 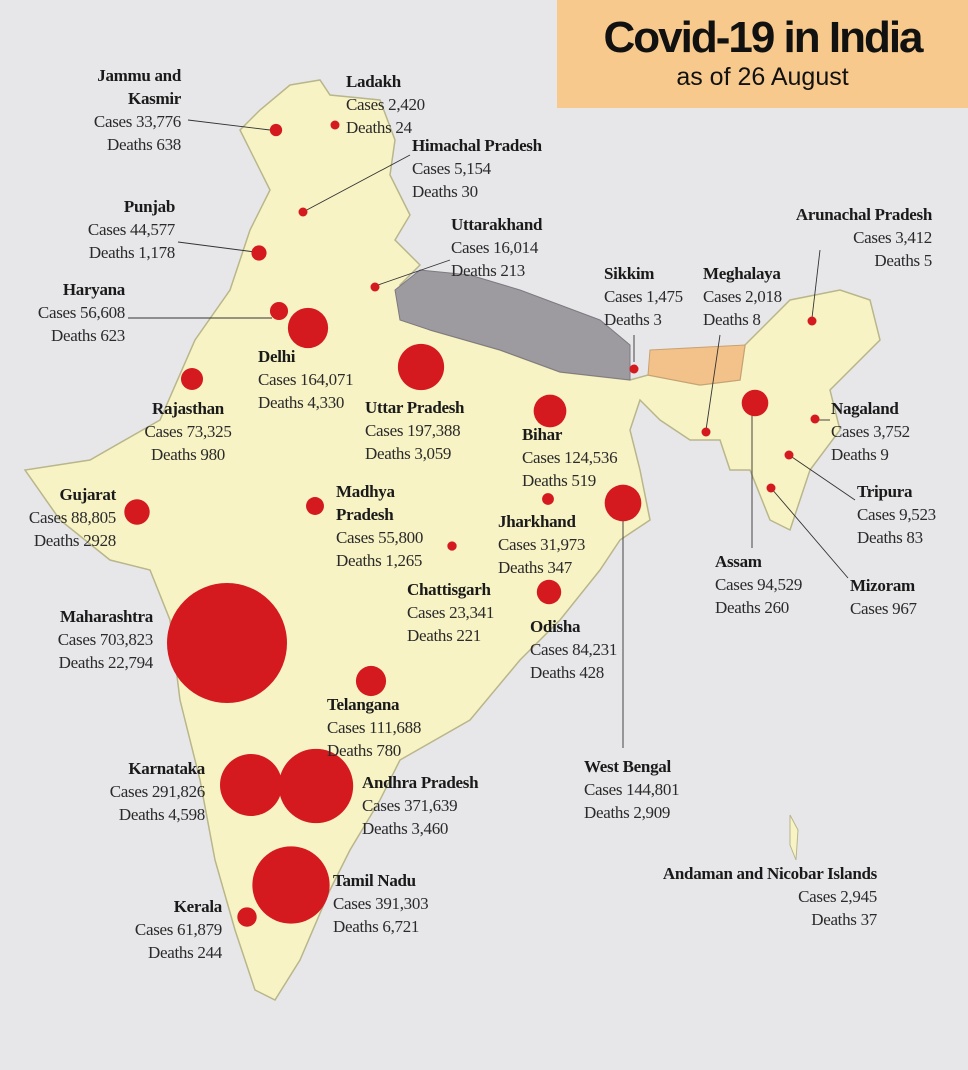 I want to click on deaths-value: 4,330, so click(x=326, y=402).